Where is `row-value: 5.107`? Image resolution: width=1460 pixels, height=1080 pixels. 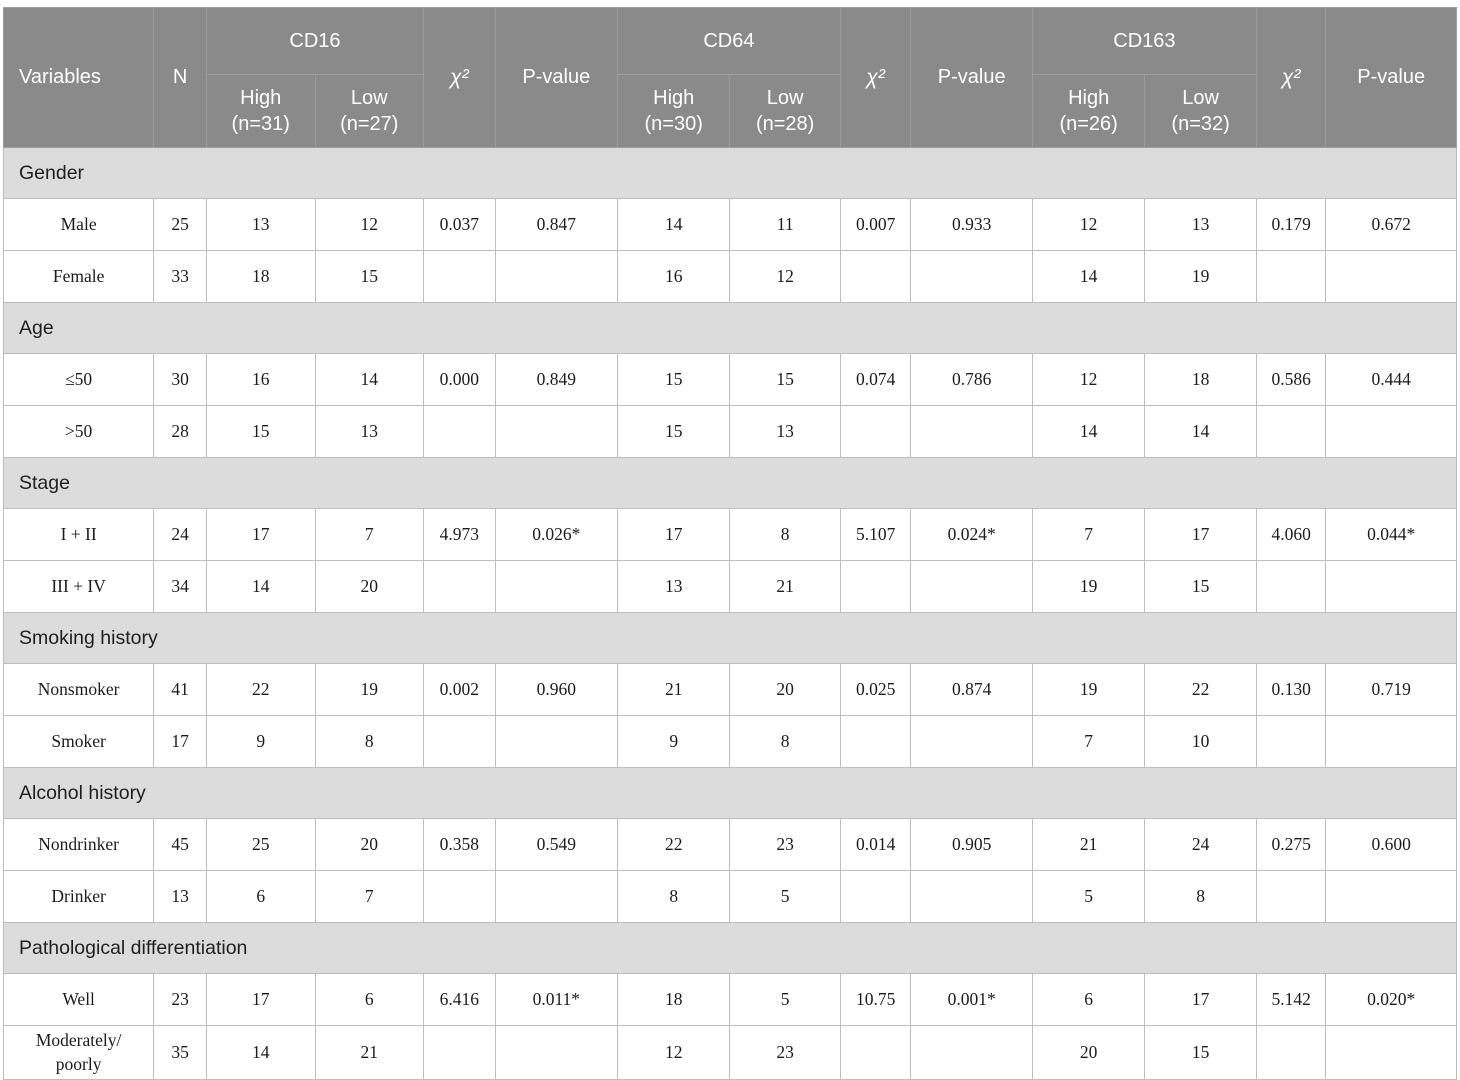 row-value: 5.107 is located at coordinates (875, 534).